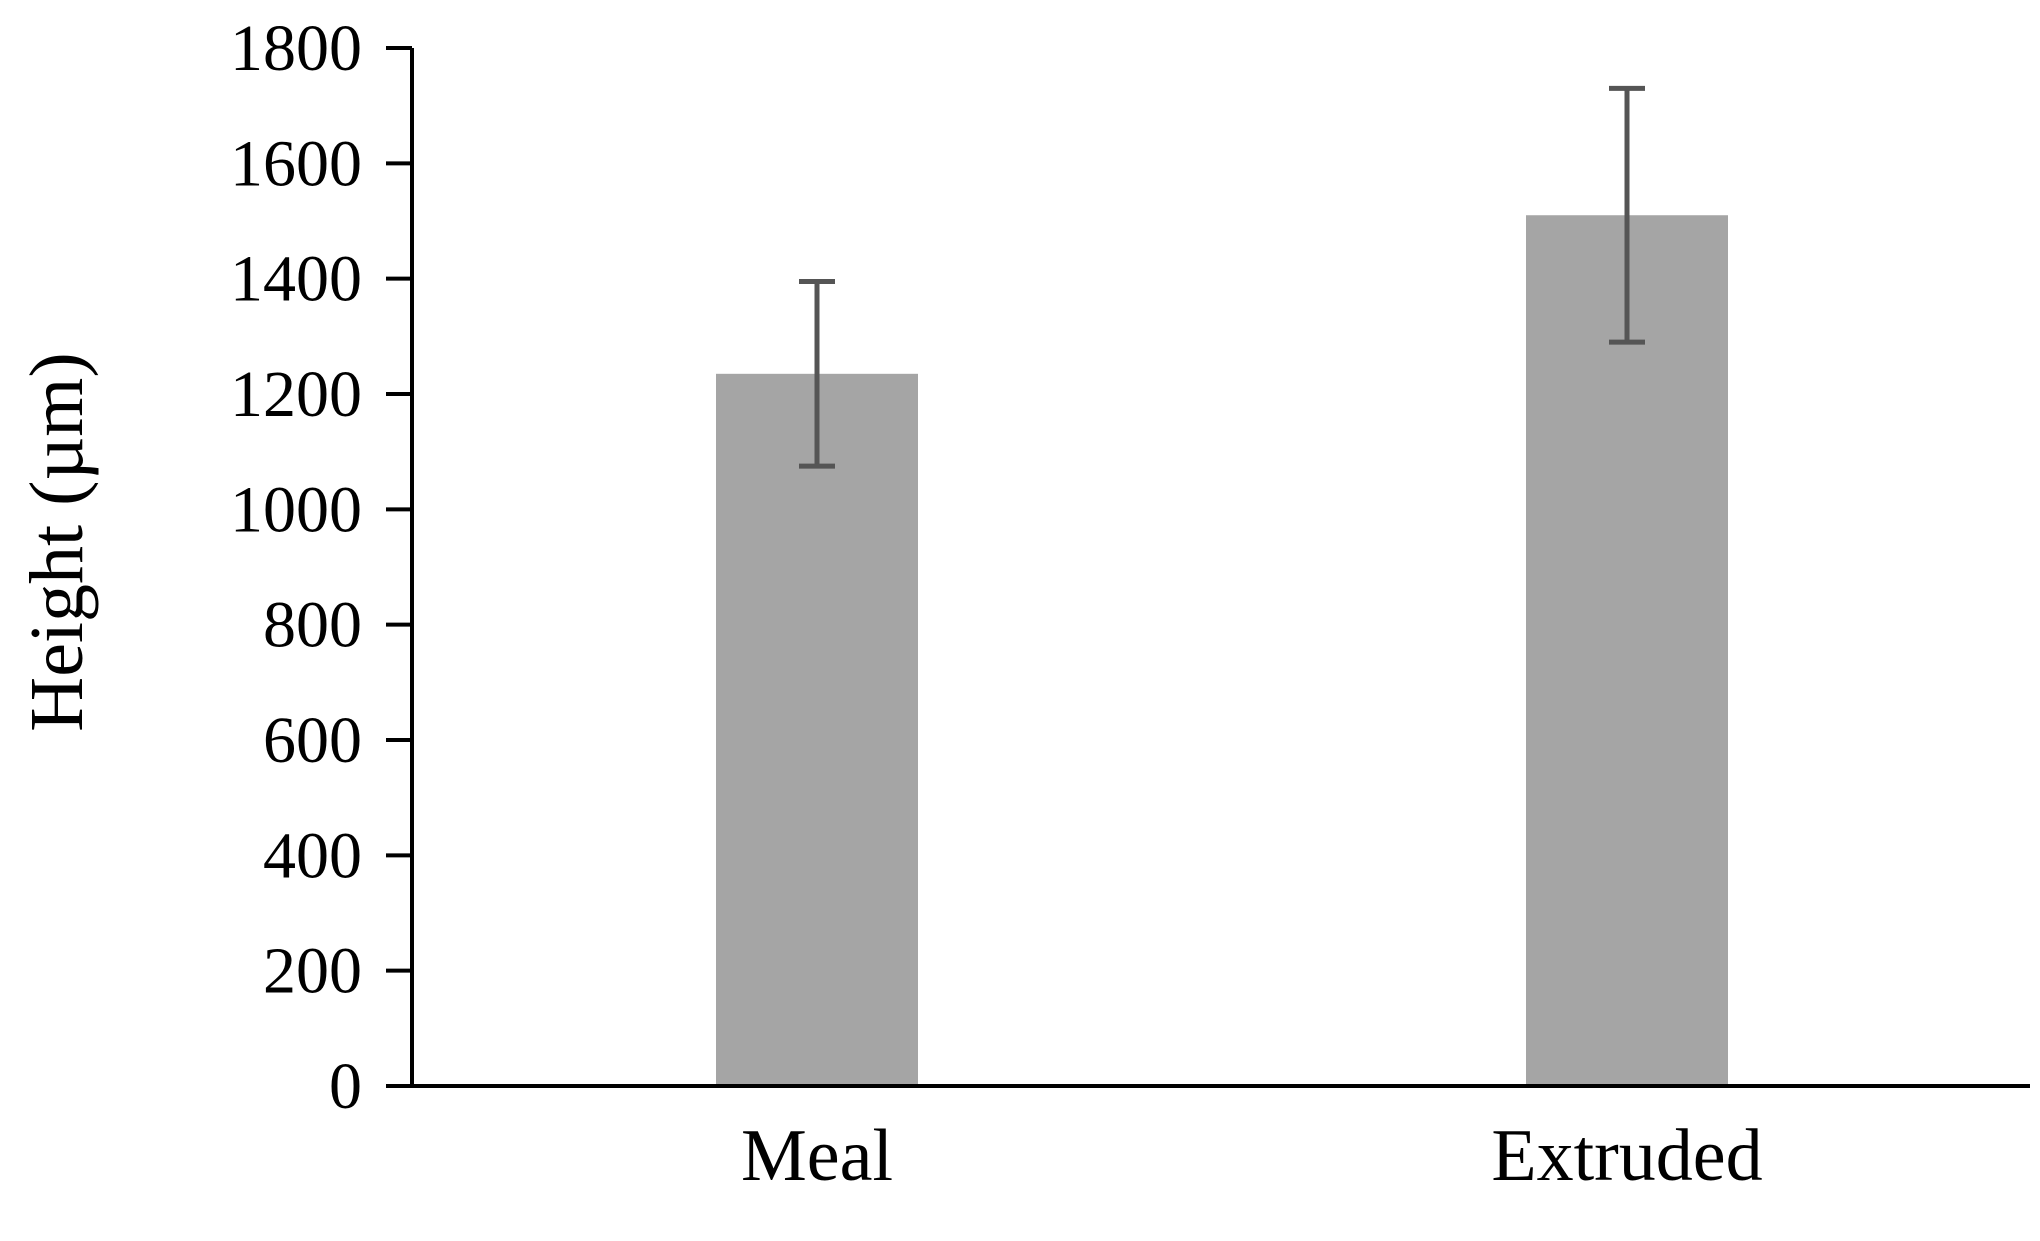 The image size is (2040, 1241). Describe the element at coordinates (296, 48) in the screenshot. I see `y-tick-label: 1800` at that location.